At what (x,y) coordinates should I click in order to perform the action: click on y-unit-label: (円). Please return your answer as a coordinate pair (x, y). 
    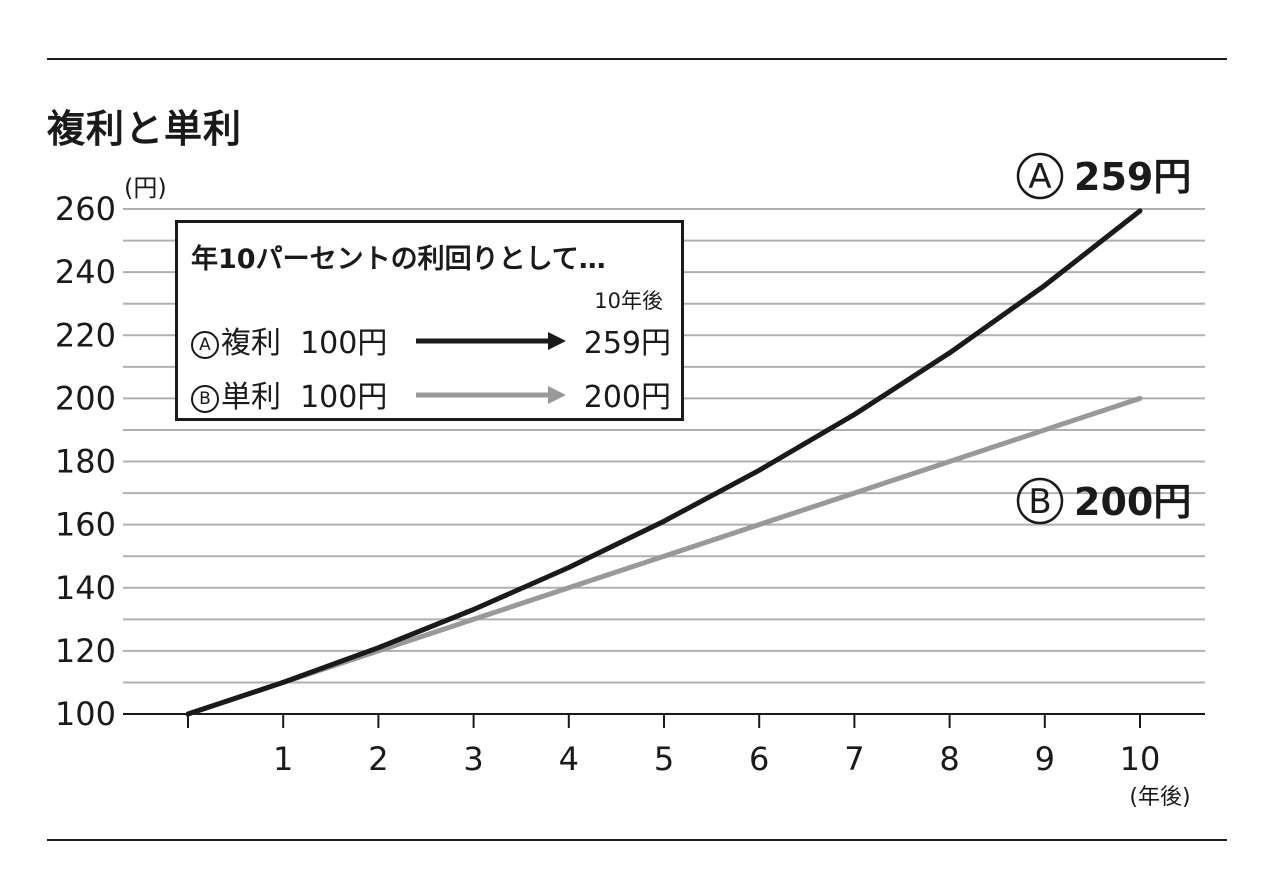
    Looking at the image, I should click on (145, 188).